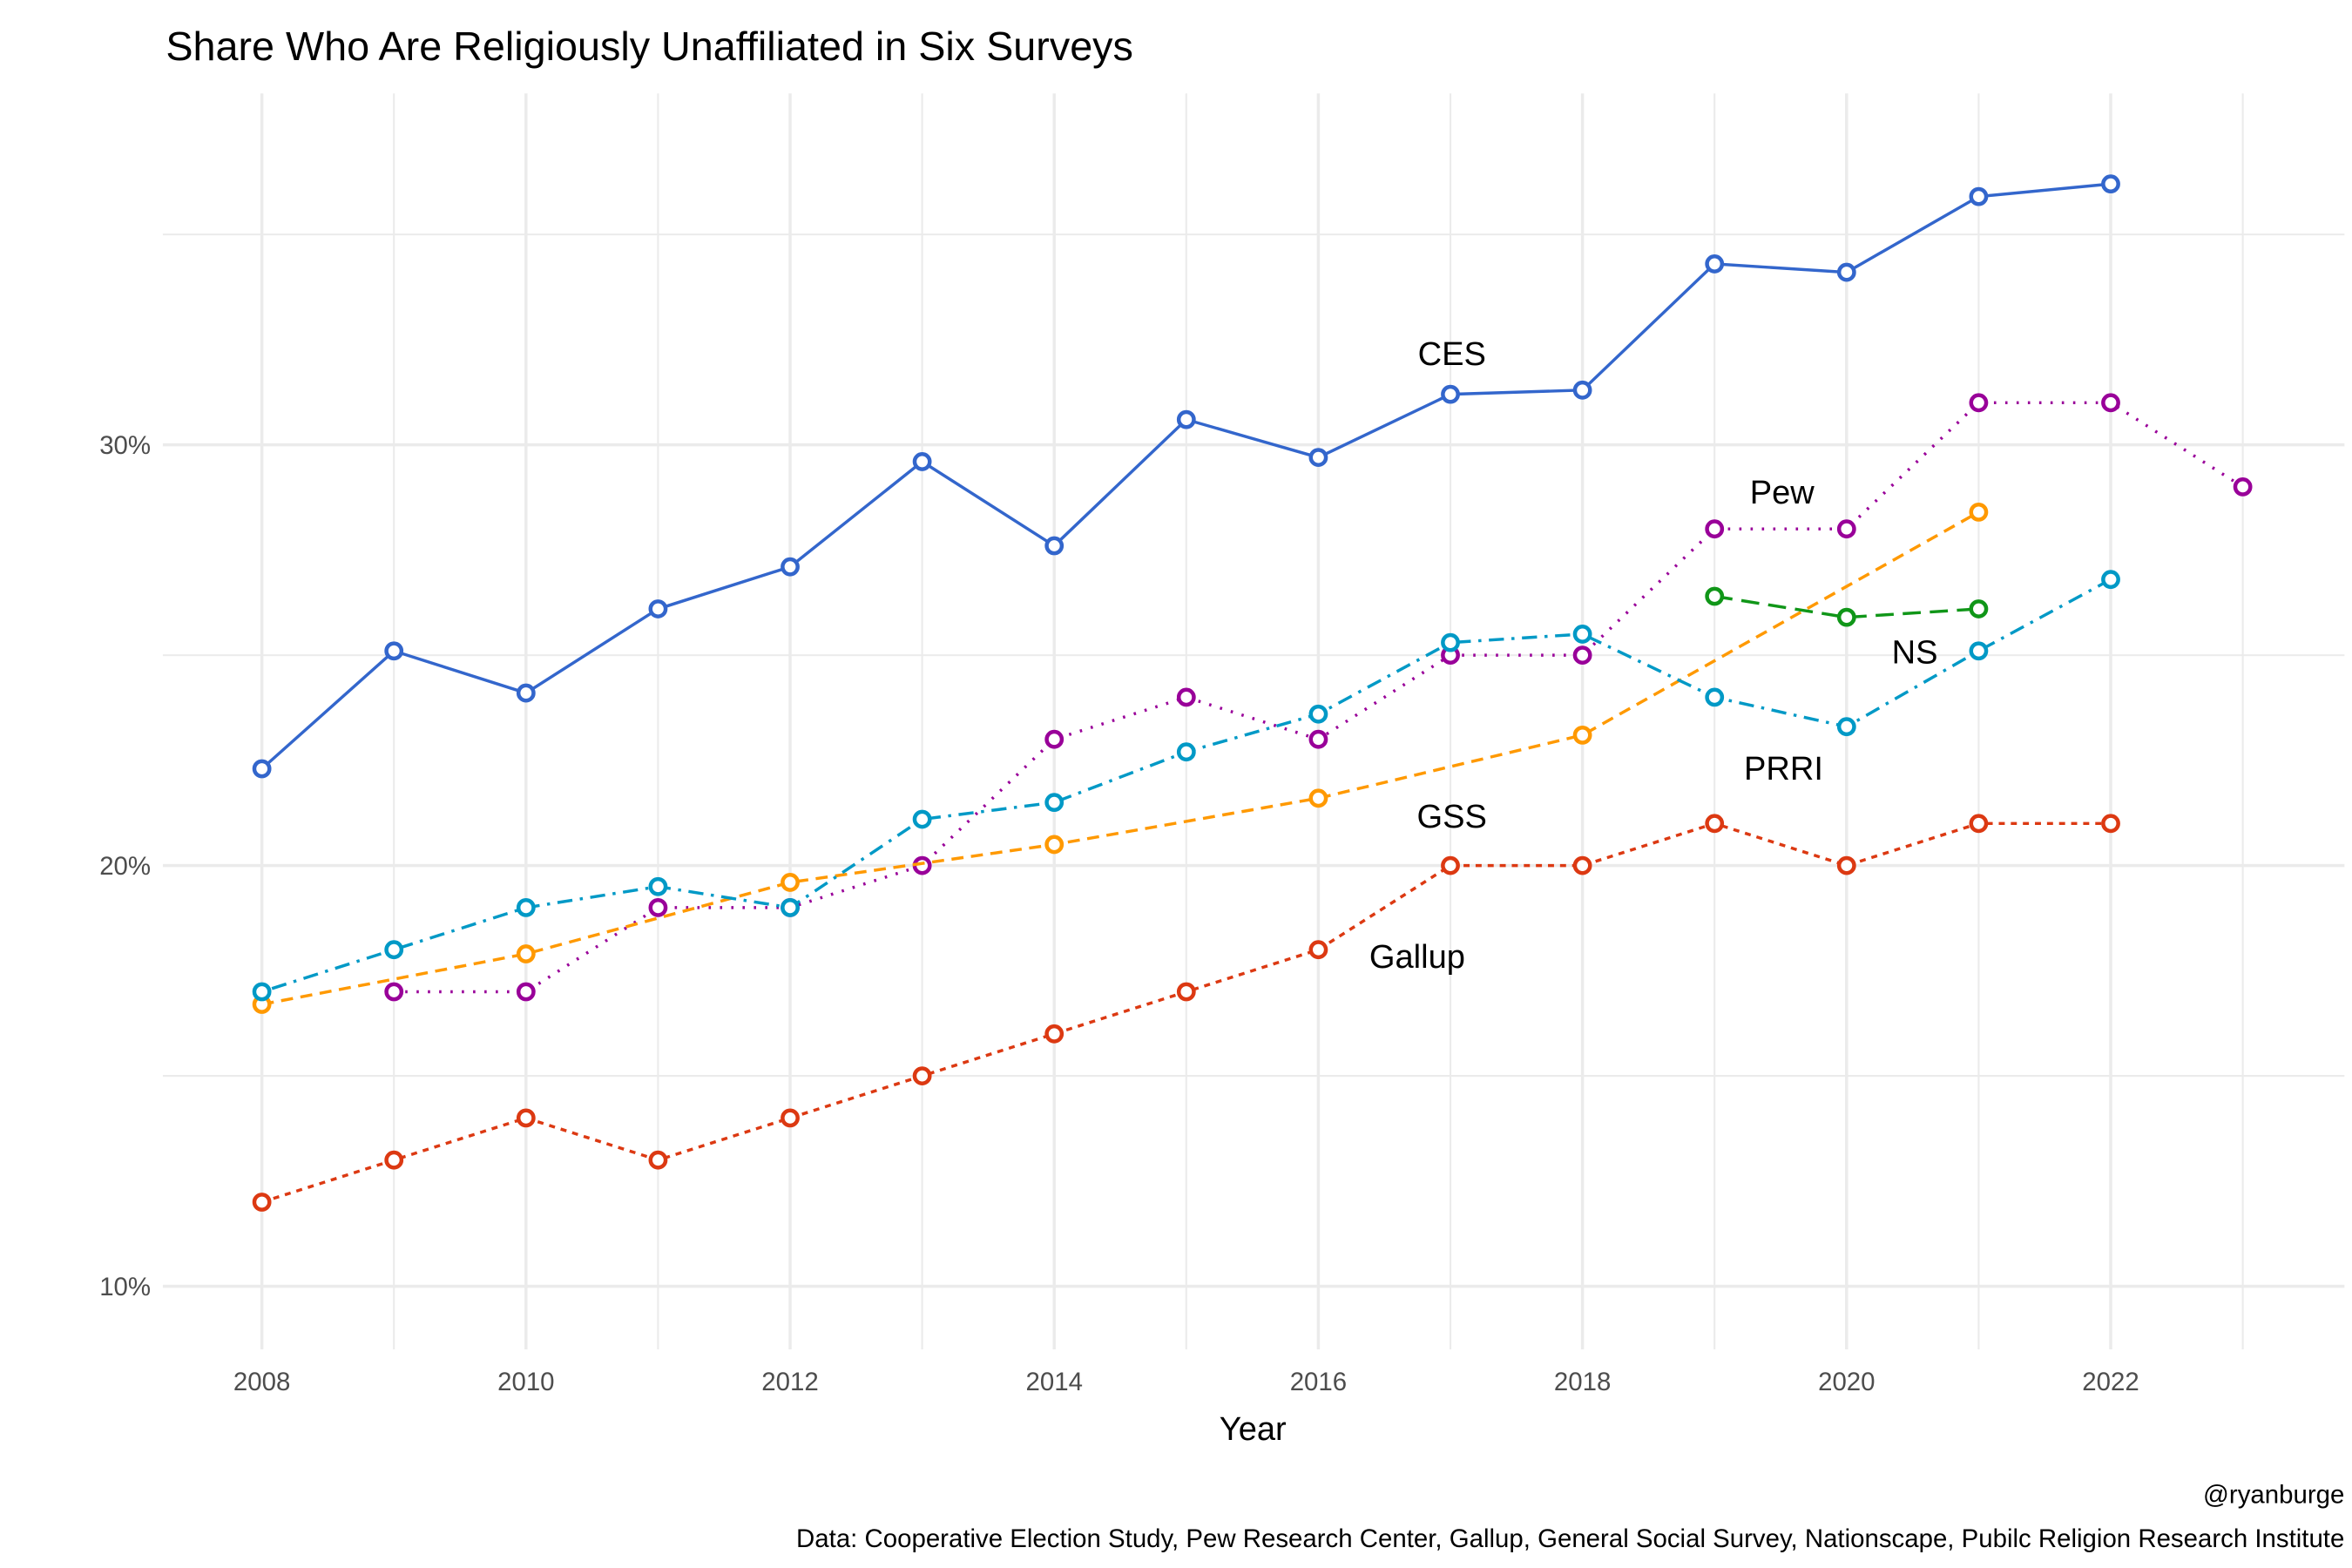 The height and width of the screenshot is (1568, 2352). What do you see at coordinates (125, 445) in the screenshot?
I see `y-tick-label: 30%` at bounding box center [125, 445].